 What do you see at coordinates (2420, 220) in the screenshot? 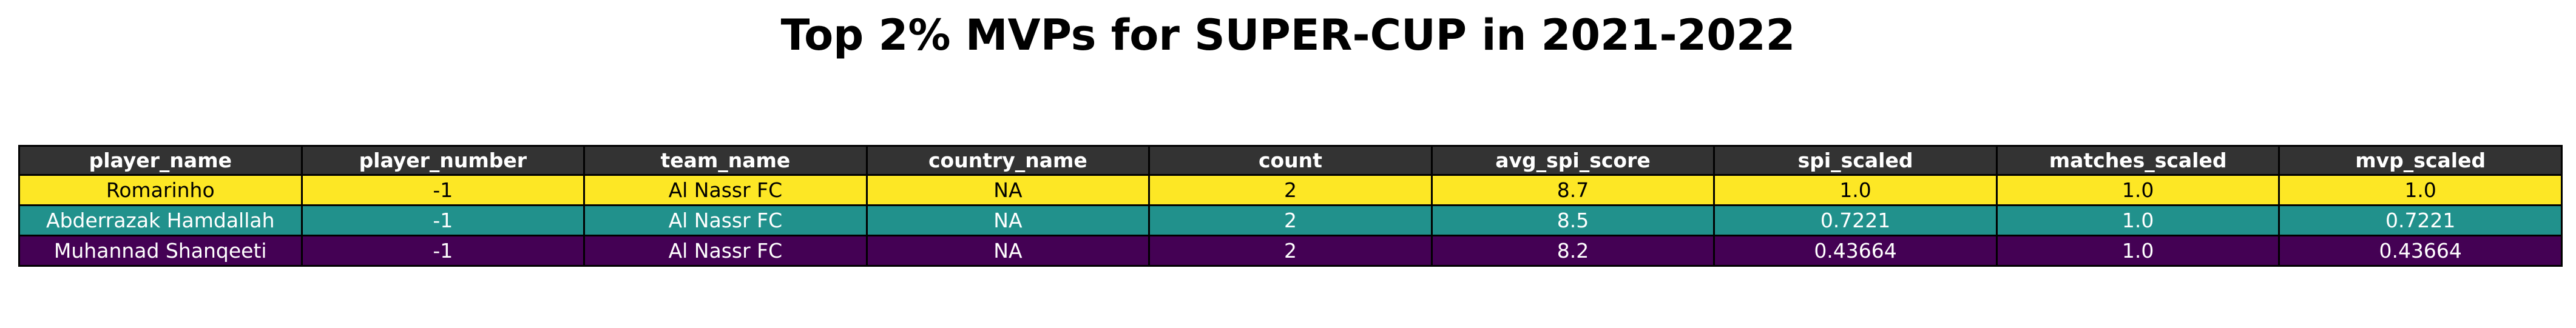
I see `cell-mvp-scaled: 0.7221` at bounding box center [2420, 220].